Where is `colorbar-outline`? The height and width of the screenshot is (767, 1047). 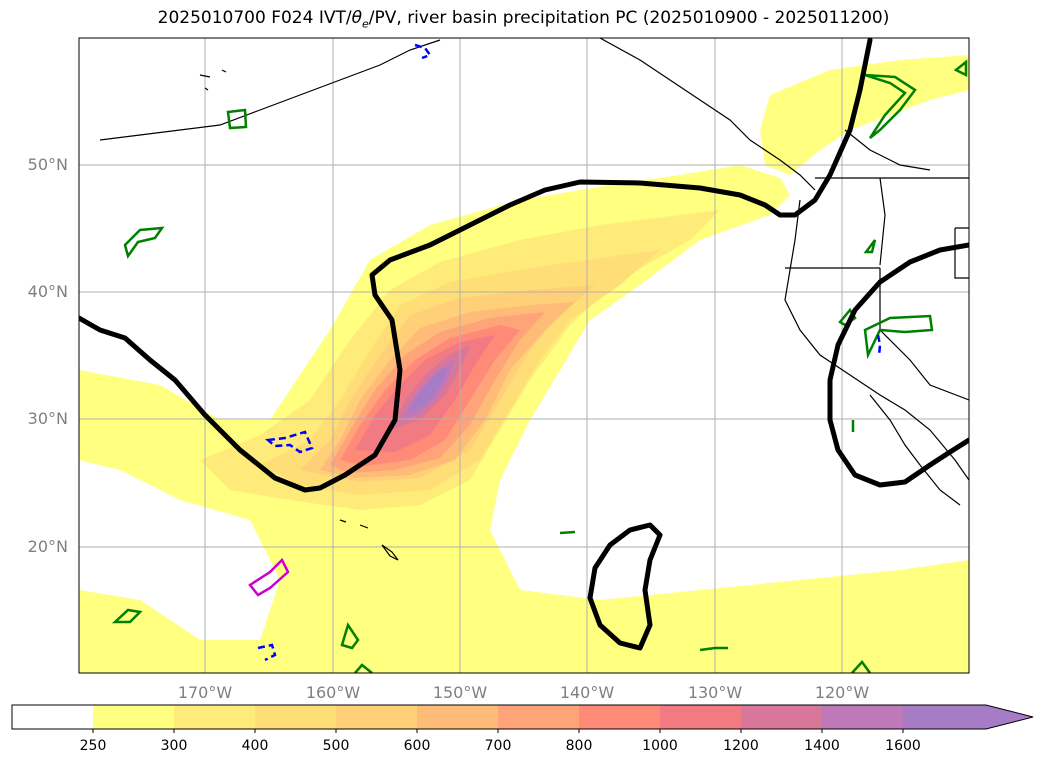
colorbar-outline is located at coordinates (522, 717).